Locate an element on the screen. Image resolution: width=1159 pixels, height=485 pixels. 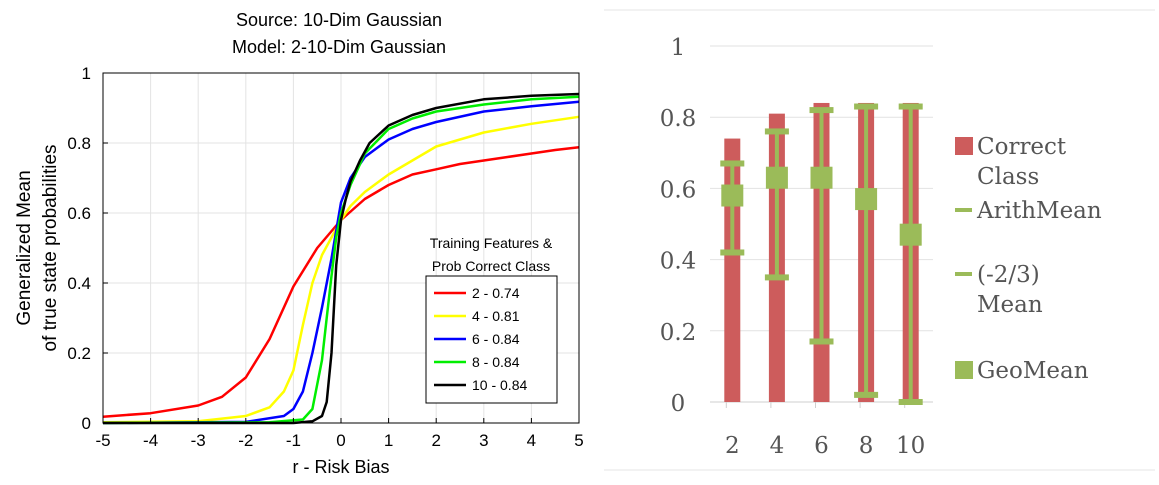
legend-label: 10 - 0.84 is located at coordinates (499, 385).